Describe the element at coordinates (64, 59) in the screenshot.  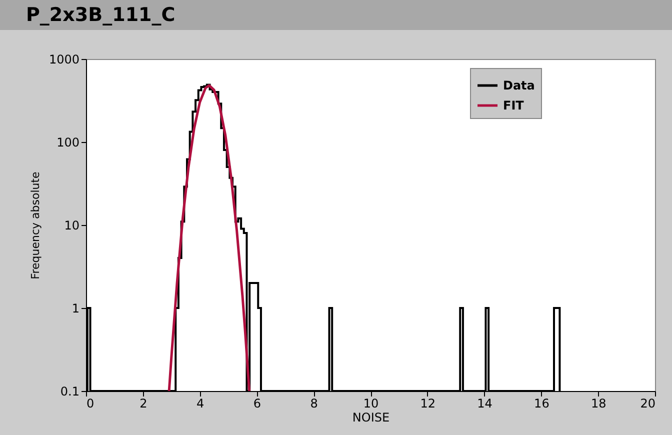
I see `y-tick-label: 1000` at that location.